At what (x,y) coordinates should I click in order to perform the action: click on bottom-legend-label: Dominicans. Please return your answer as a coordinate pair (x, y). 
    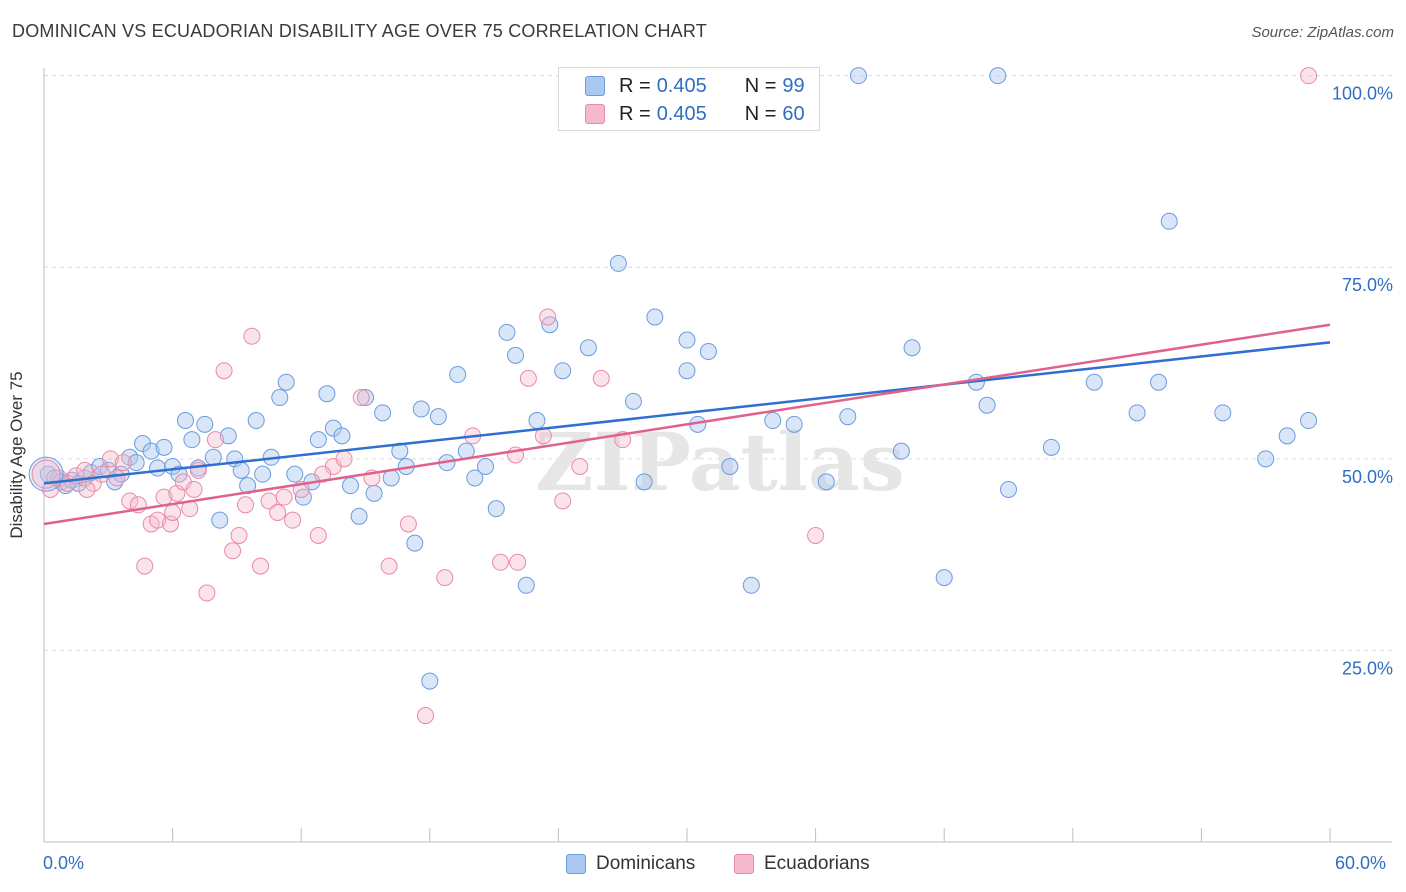
    Looking at the image, I should click on (646, 863).